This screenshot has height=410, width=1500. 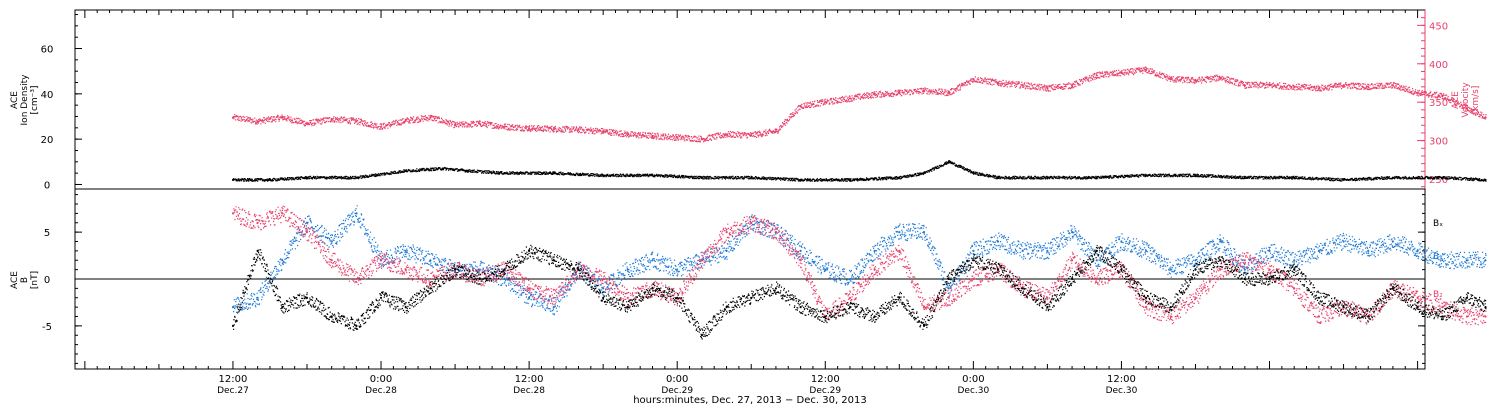 I want to click on top-left-tick-label: 60, so click(x=47, y=50).